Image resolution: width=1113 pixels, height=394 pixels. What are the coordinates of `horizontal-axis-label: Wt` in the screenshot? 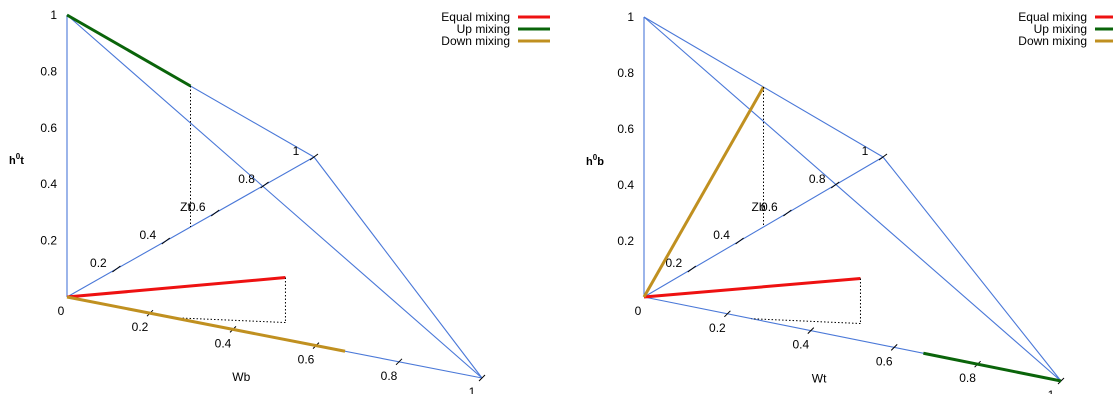 It's located at (819, 378).